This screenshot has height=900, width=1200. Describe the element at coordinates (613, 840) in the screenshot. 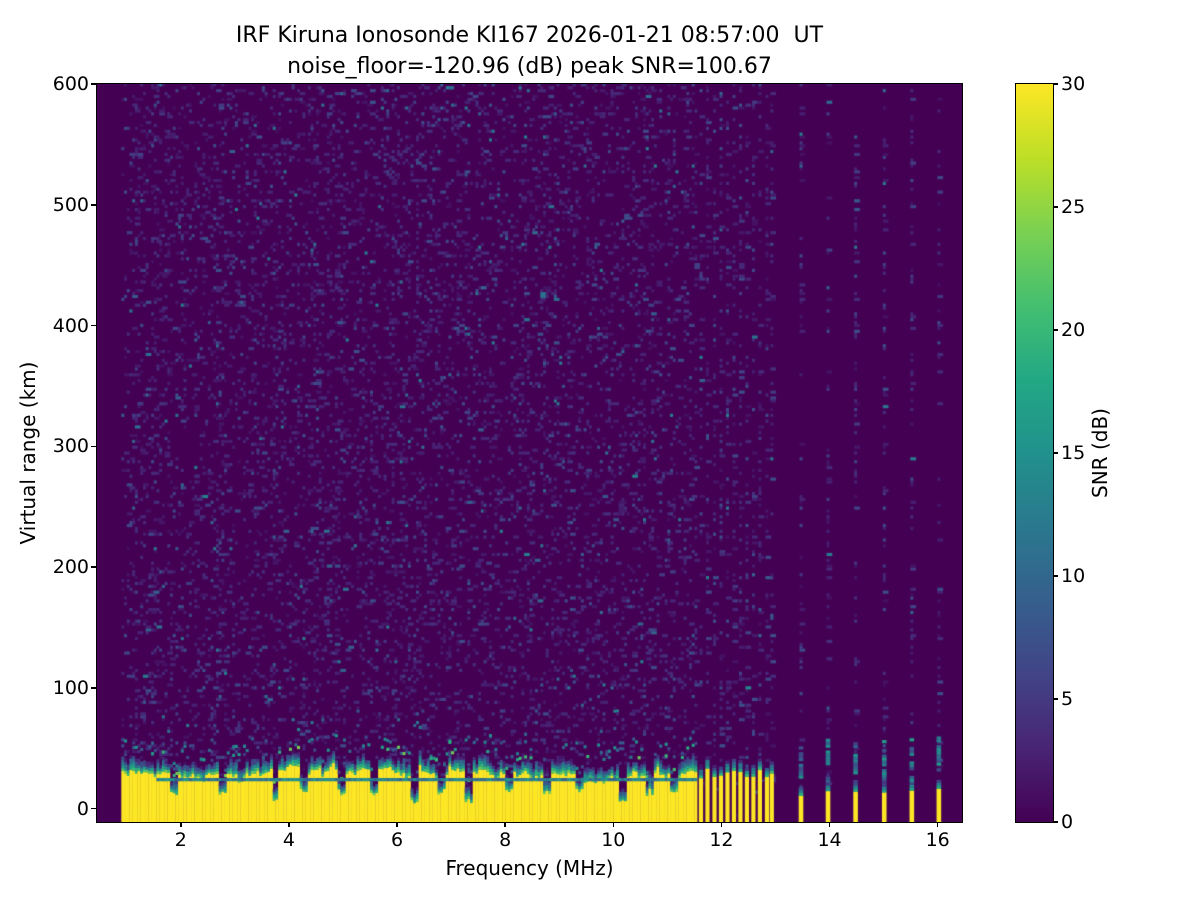

I see `x-tick-label: 10` at that location.